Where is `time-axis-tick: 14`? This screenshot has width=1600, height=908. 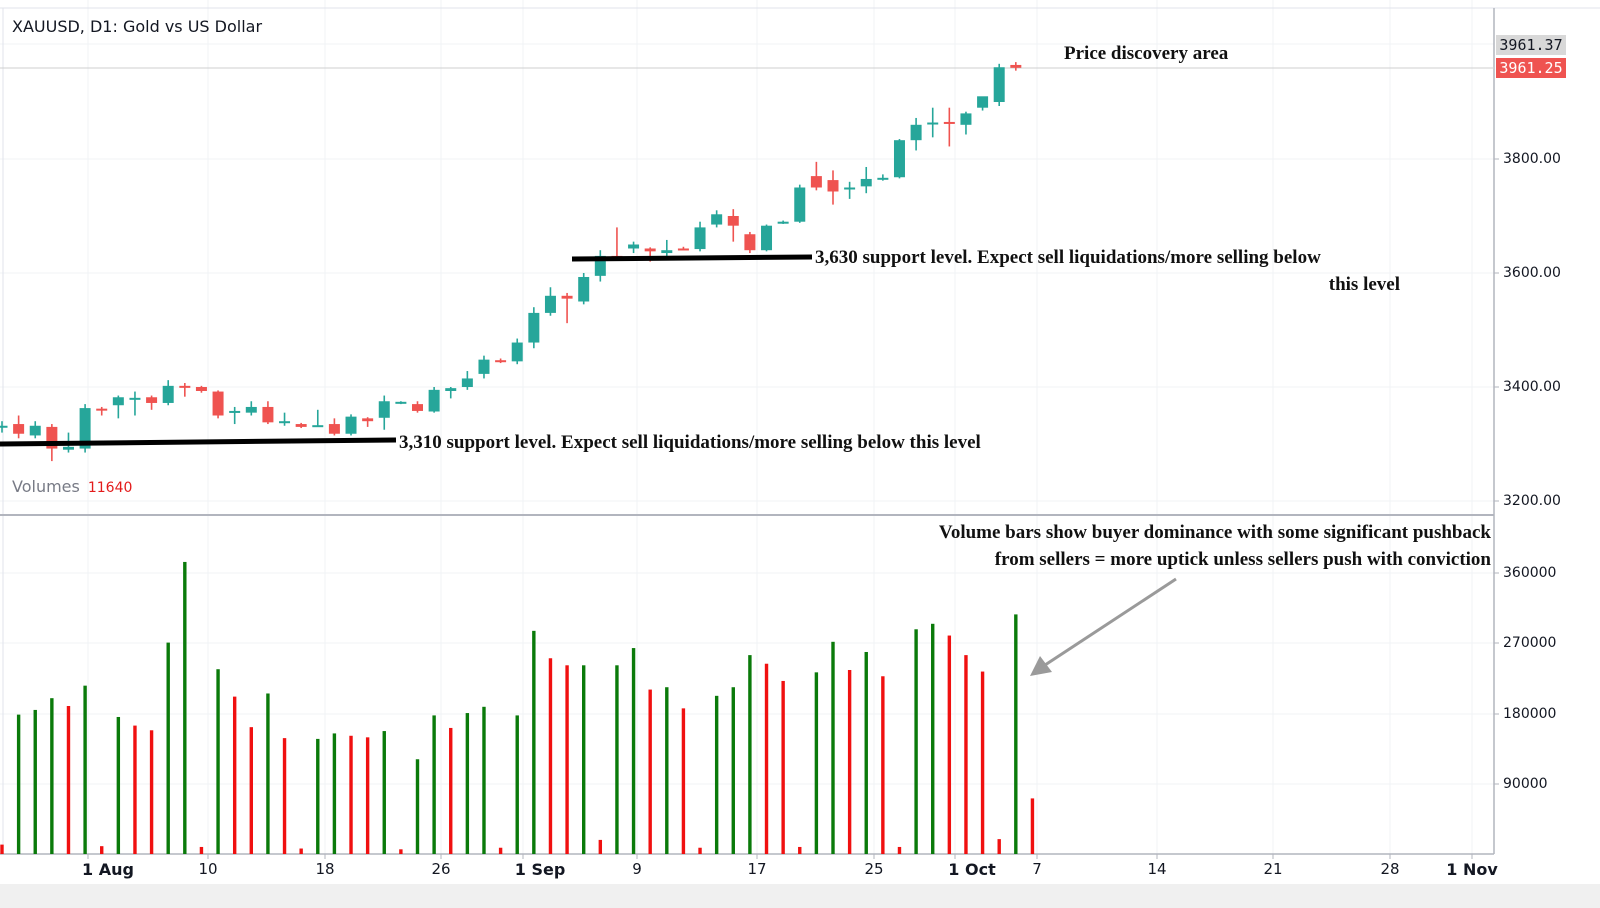 time-axis-tick: 14 is located at coordinates (1157, 869).